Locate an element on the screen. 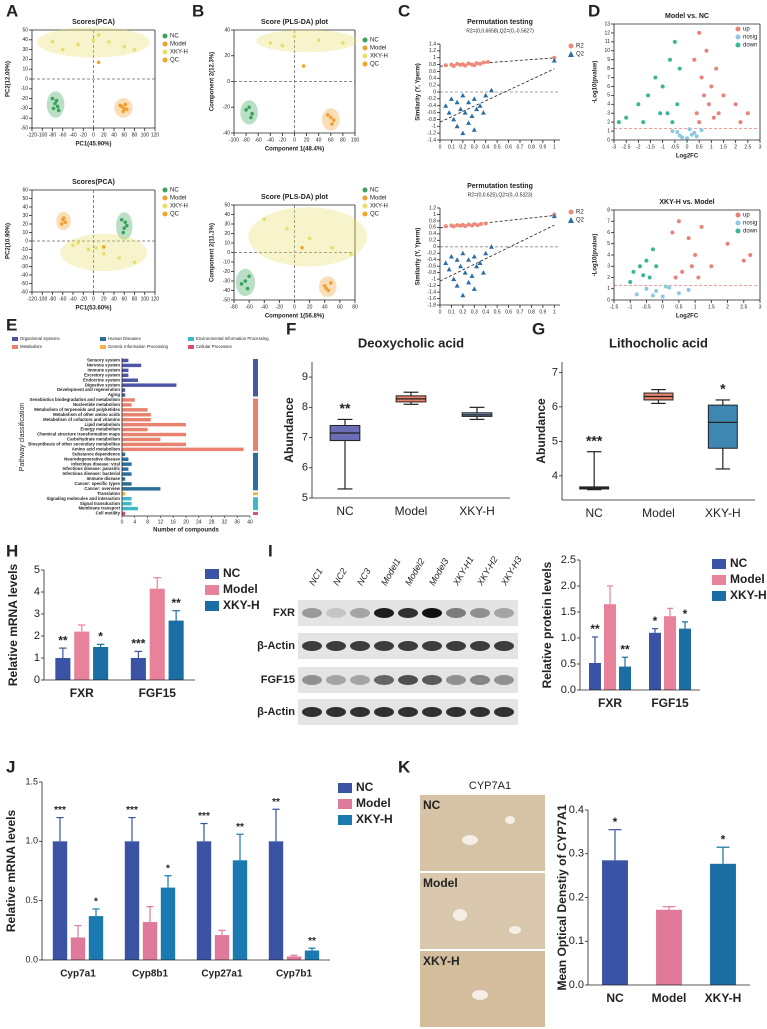 The image size is (767, 1029). y-axis-label: Relative protein levels is located at coordinates (547, 624).